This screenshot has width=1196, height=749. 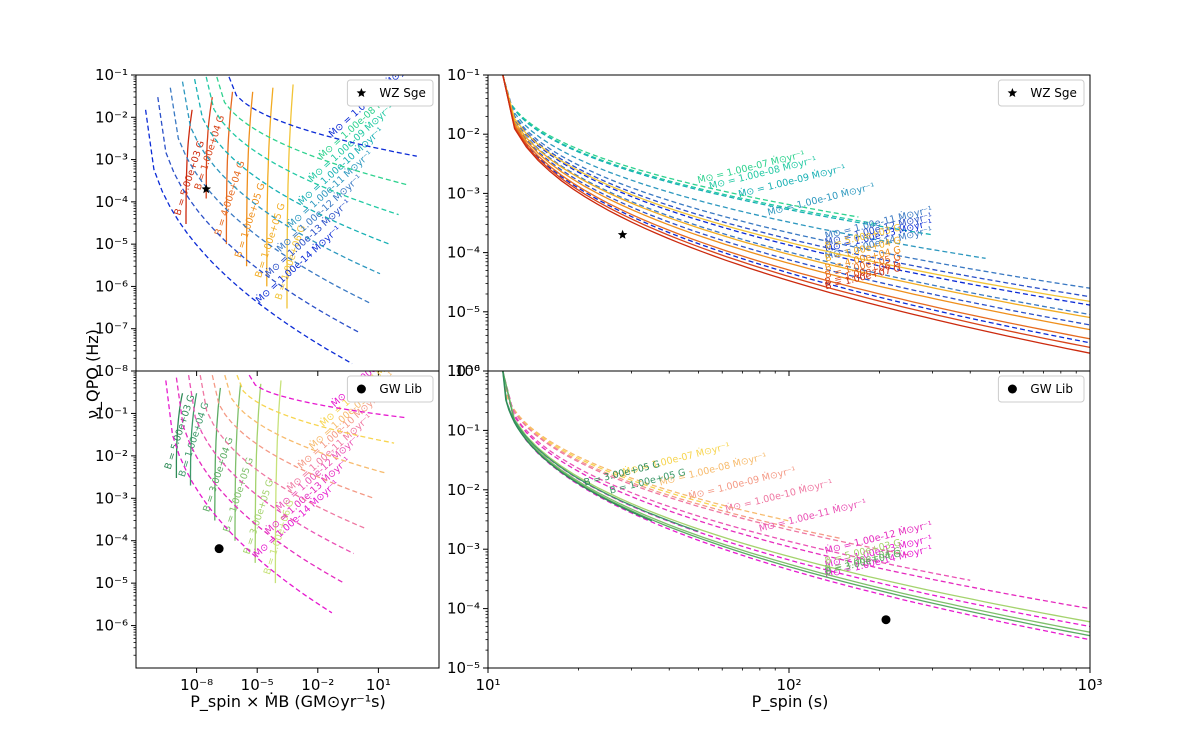 What do you see at coordinates (1053, 93) in the screenshot?
I see `legend-label: WZ Sge` at bounding box center [1053, 93].